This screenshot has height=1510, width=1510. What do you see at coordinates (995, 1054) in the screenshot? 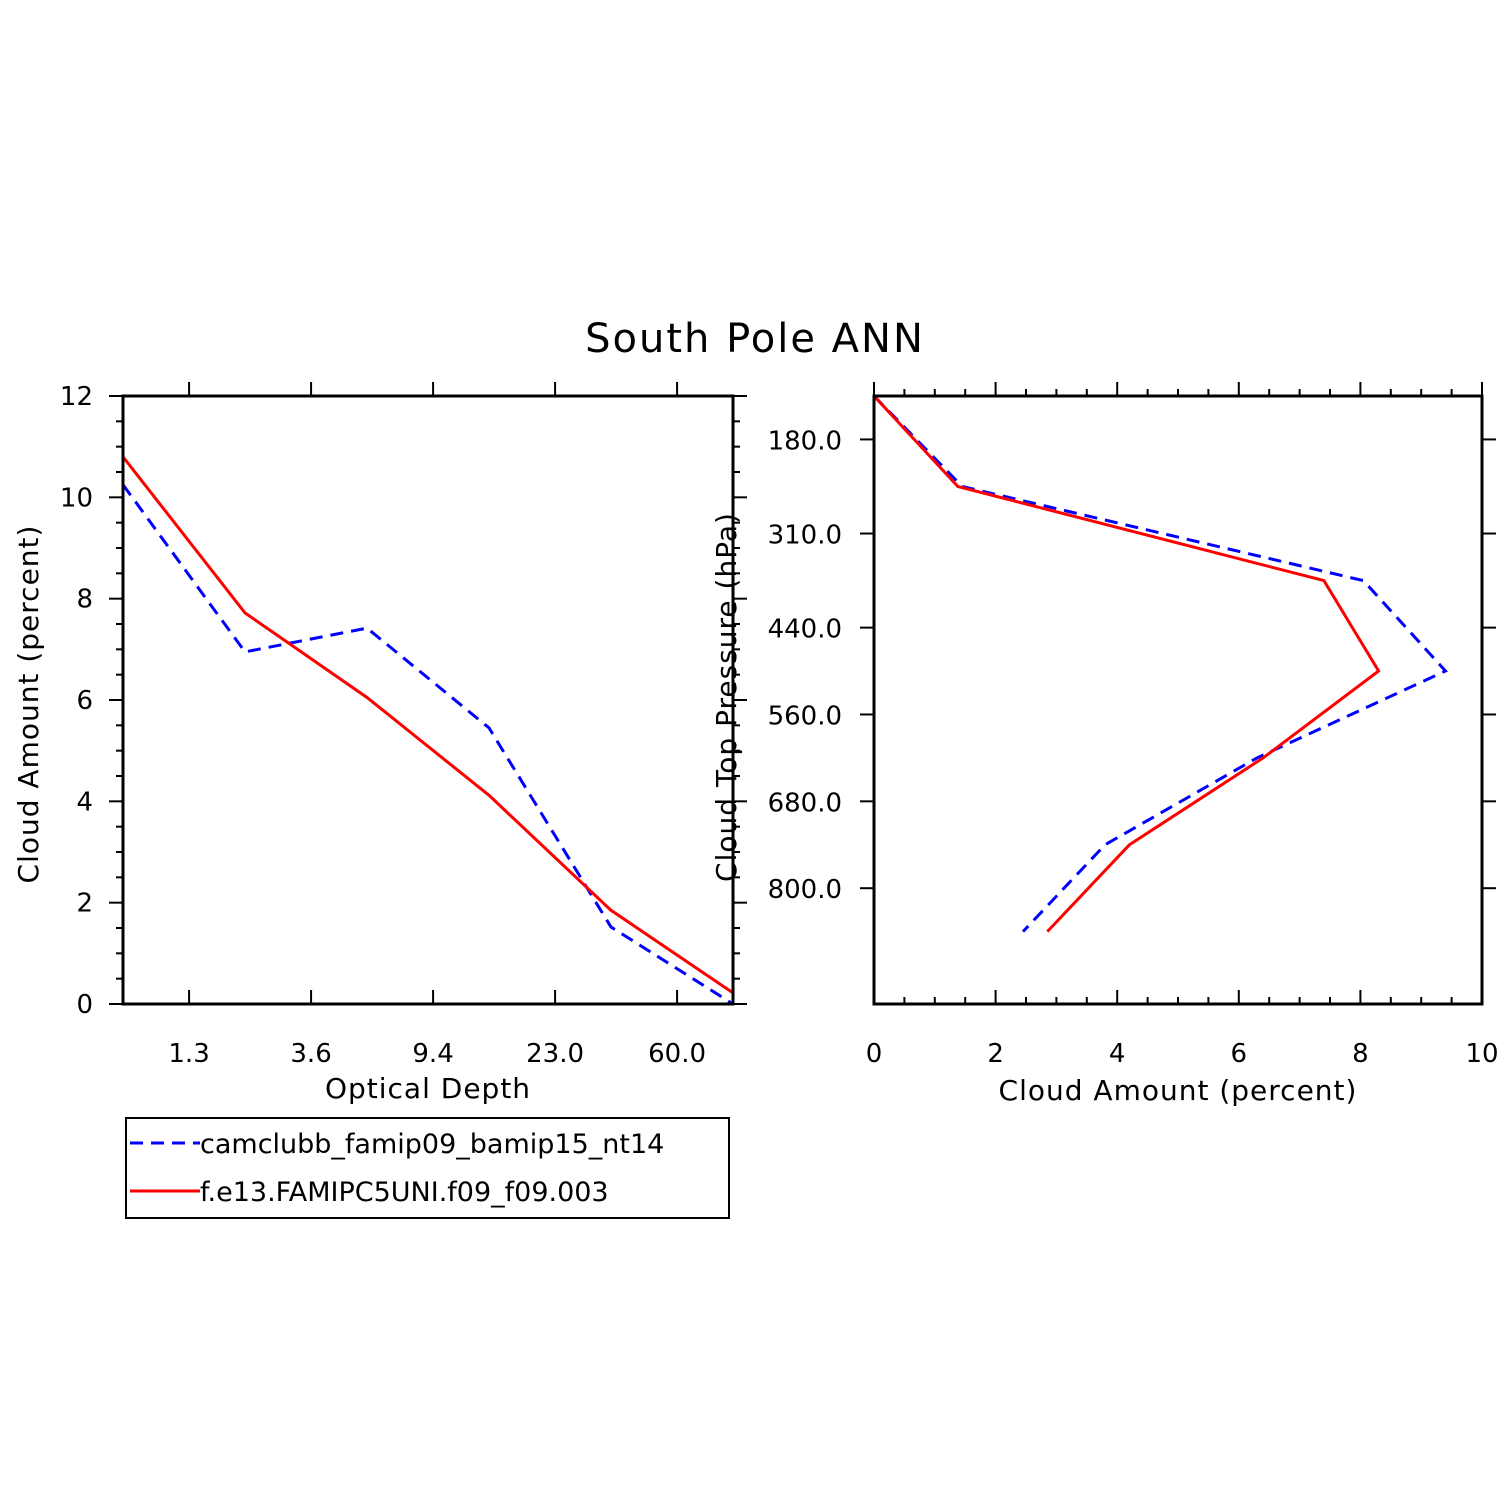
I see `x-tick-label: 2` at bounding box center [995, 1054].